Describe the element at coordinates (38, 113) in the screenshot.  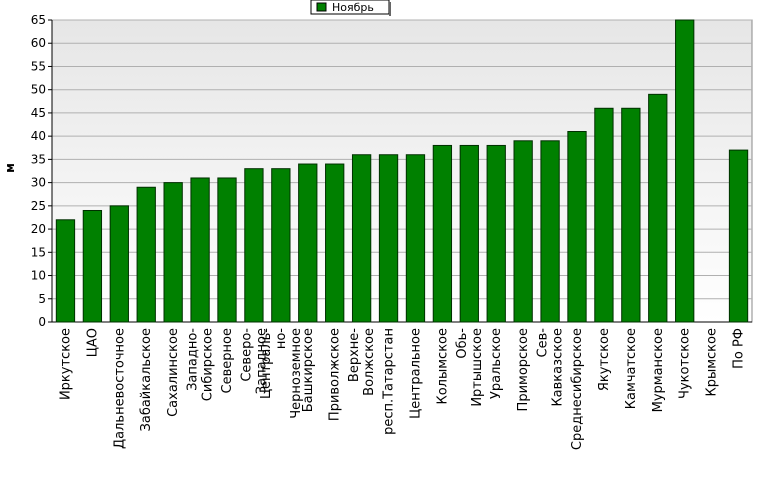
I see `y-tick-label: 45` at that location.